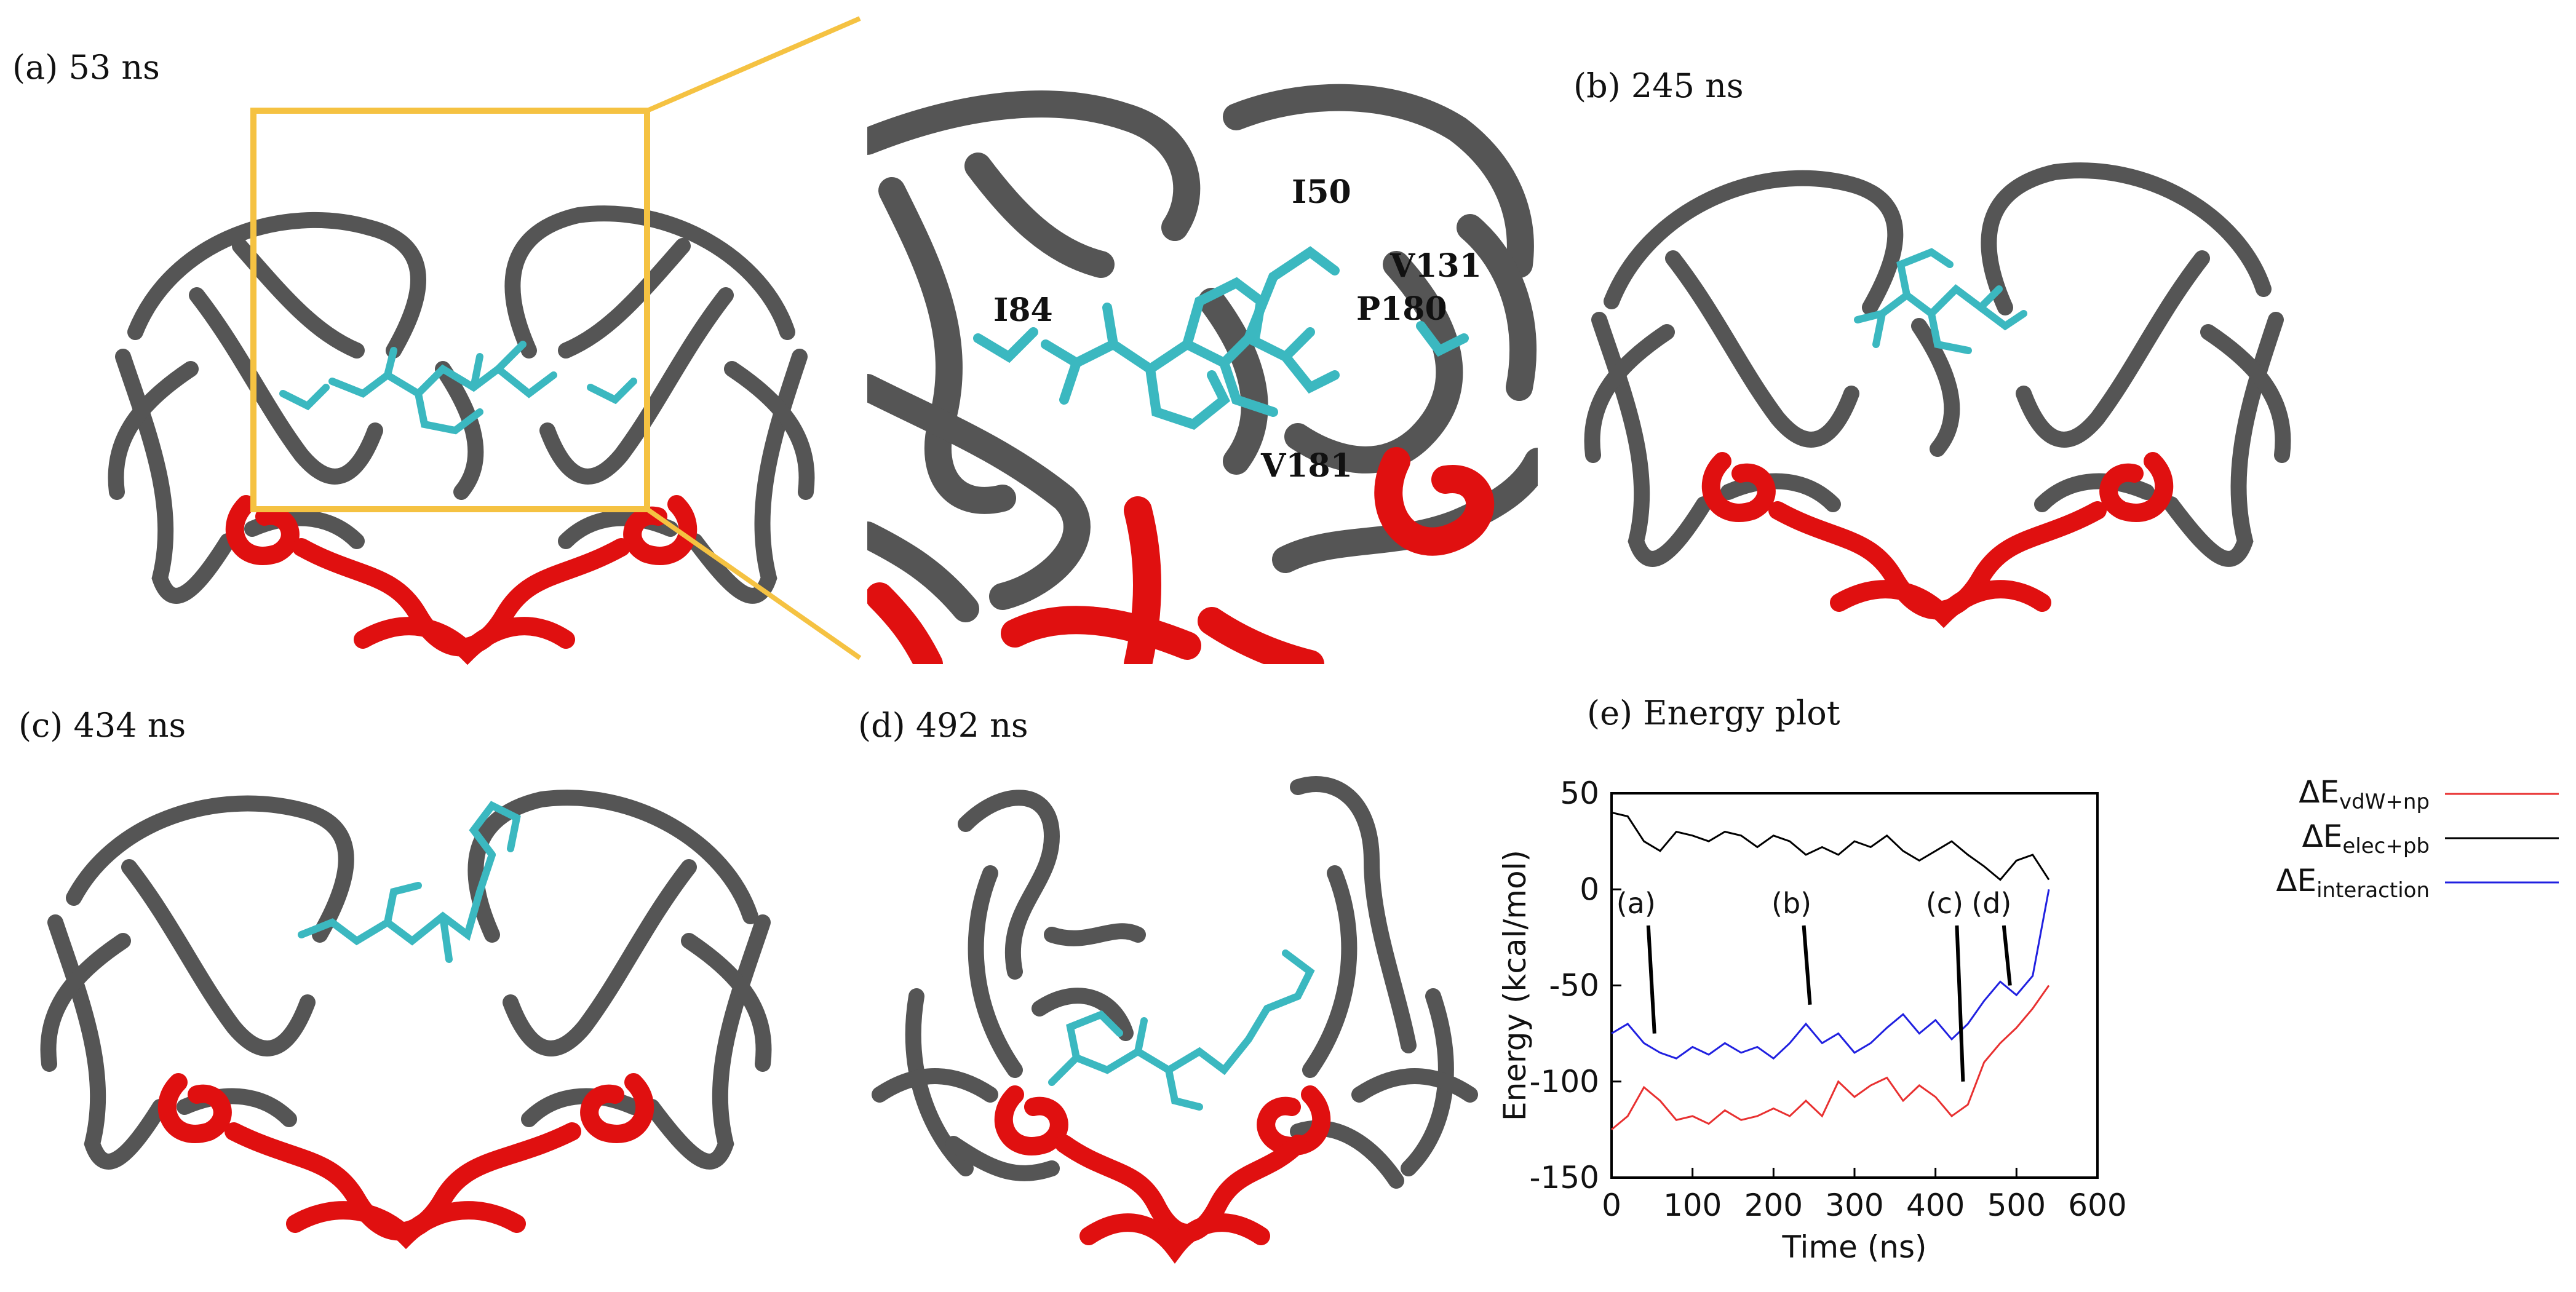  Describe the element at coordinates (1854, 1205) in the screenshot. I see `x-tick-label: 300` at that location.